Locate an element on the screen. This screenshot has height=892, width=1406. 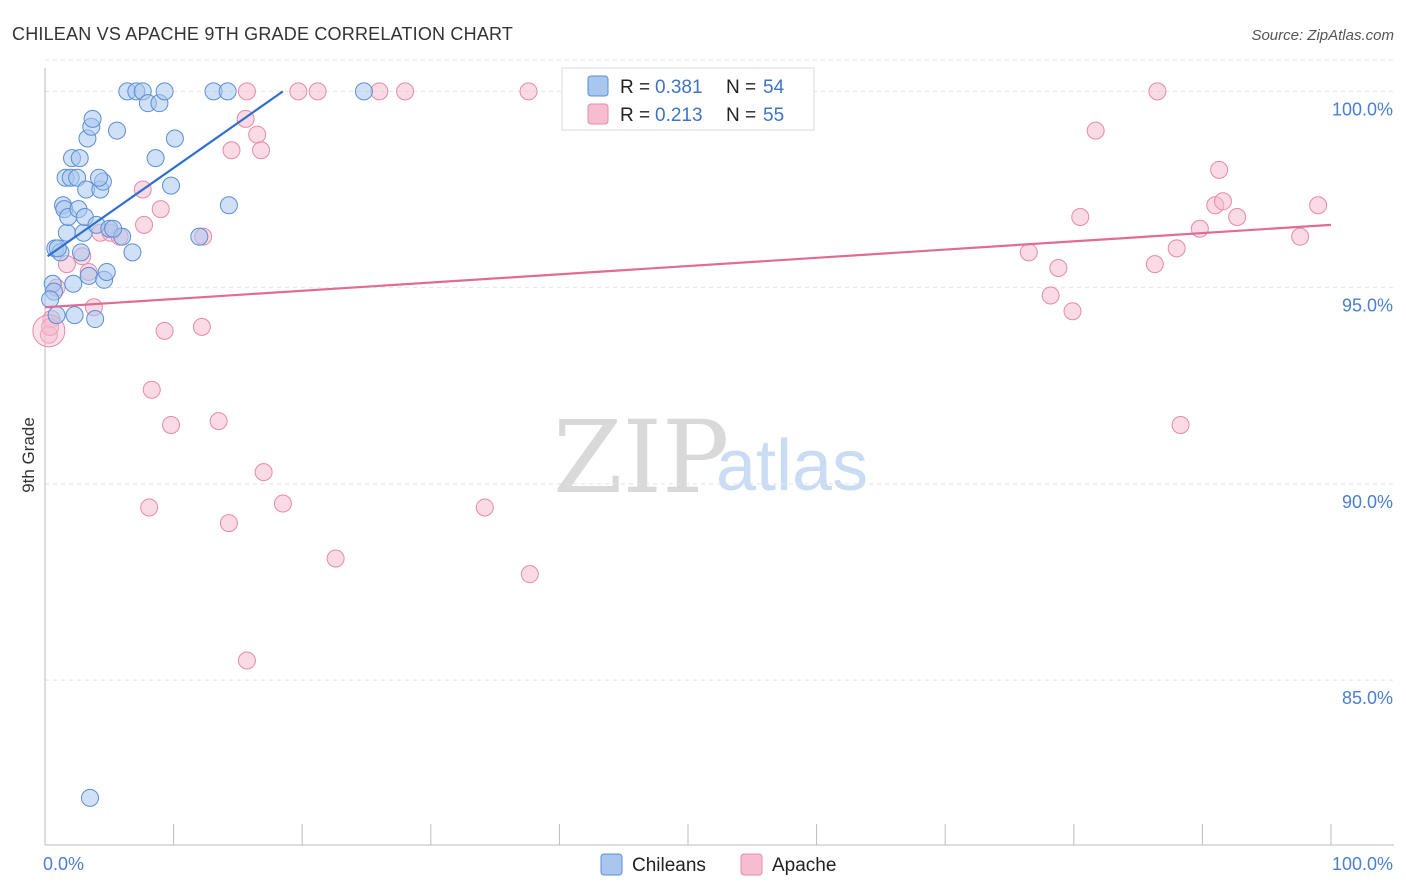
legend-chileans-n-value: 54 is located at coordinates (774, 87).